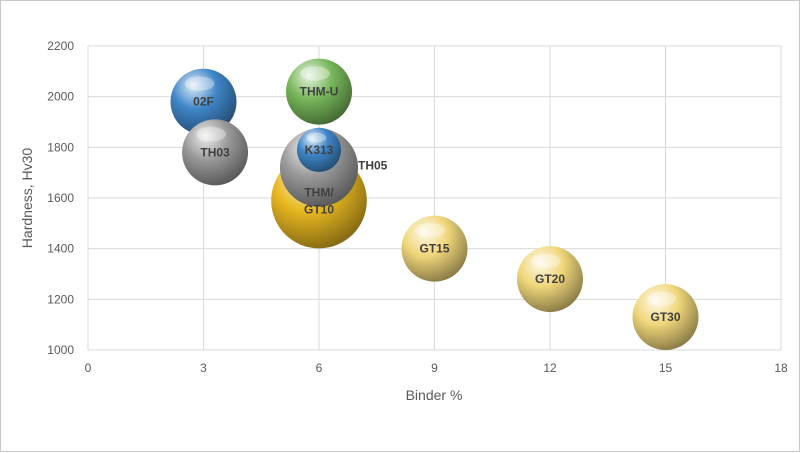  I want to click on bubble-gt20, so click(550, 279).